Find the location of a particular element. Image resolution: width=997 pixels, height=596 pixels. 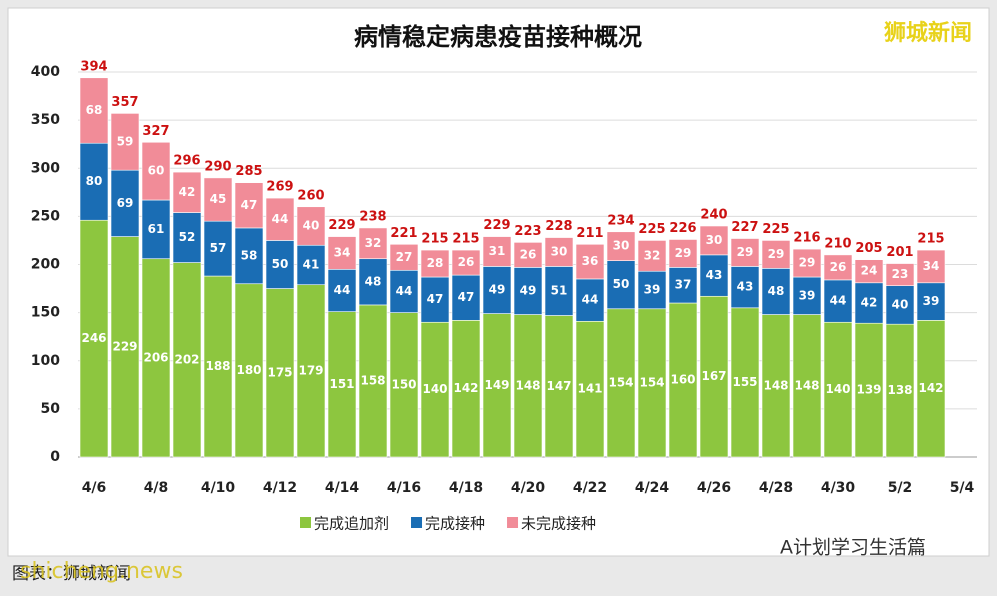

value-label: 50 is located at coordinates (621, 284).